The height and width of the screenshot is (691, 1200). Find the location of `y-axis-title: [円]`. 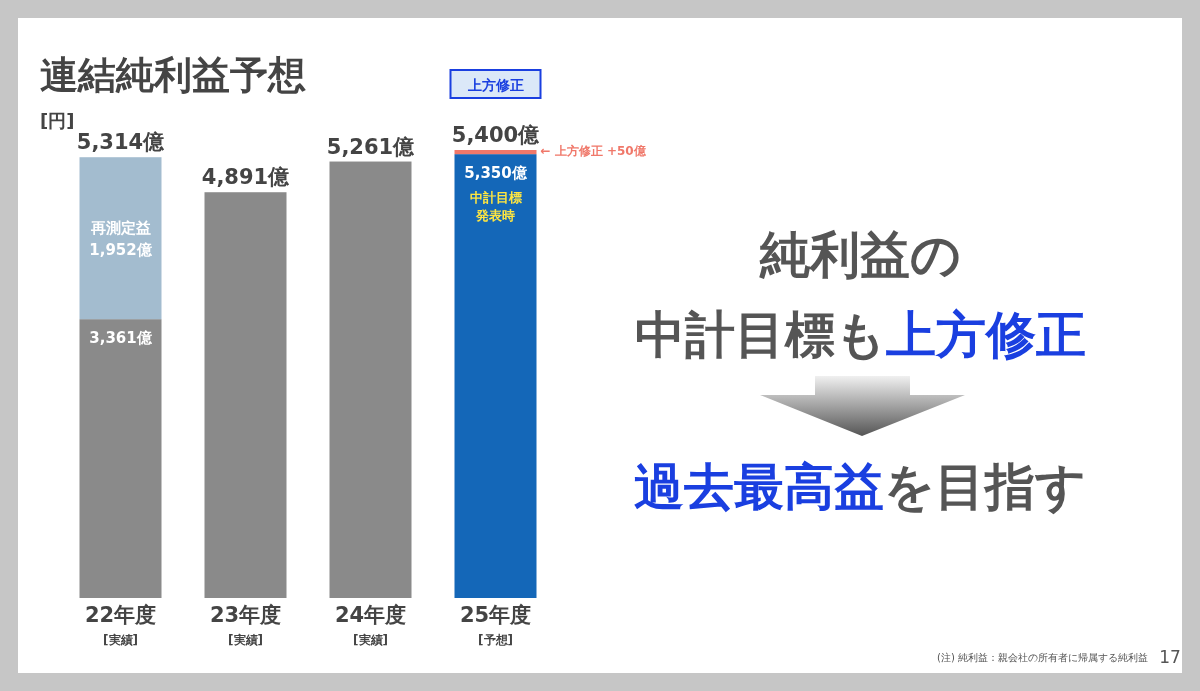

y-axis-title: [円] is located at coordinates (57, 120).